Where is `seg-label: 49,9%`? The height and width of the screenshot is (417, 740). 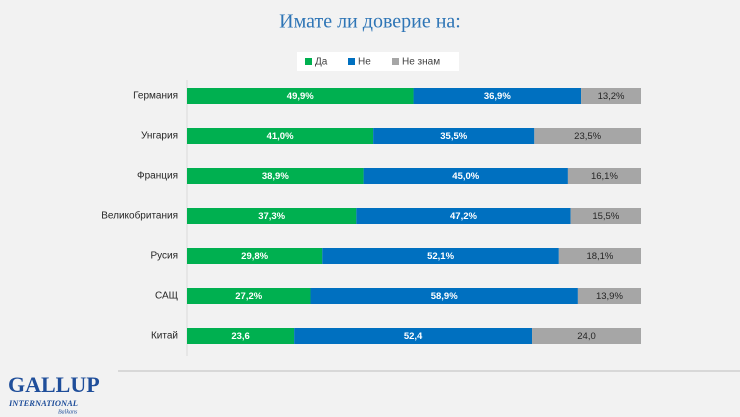 seg-label: 49,9% is located at coordinates (300, 96).